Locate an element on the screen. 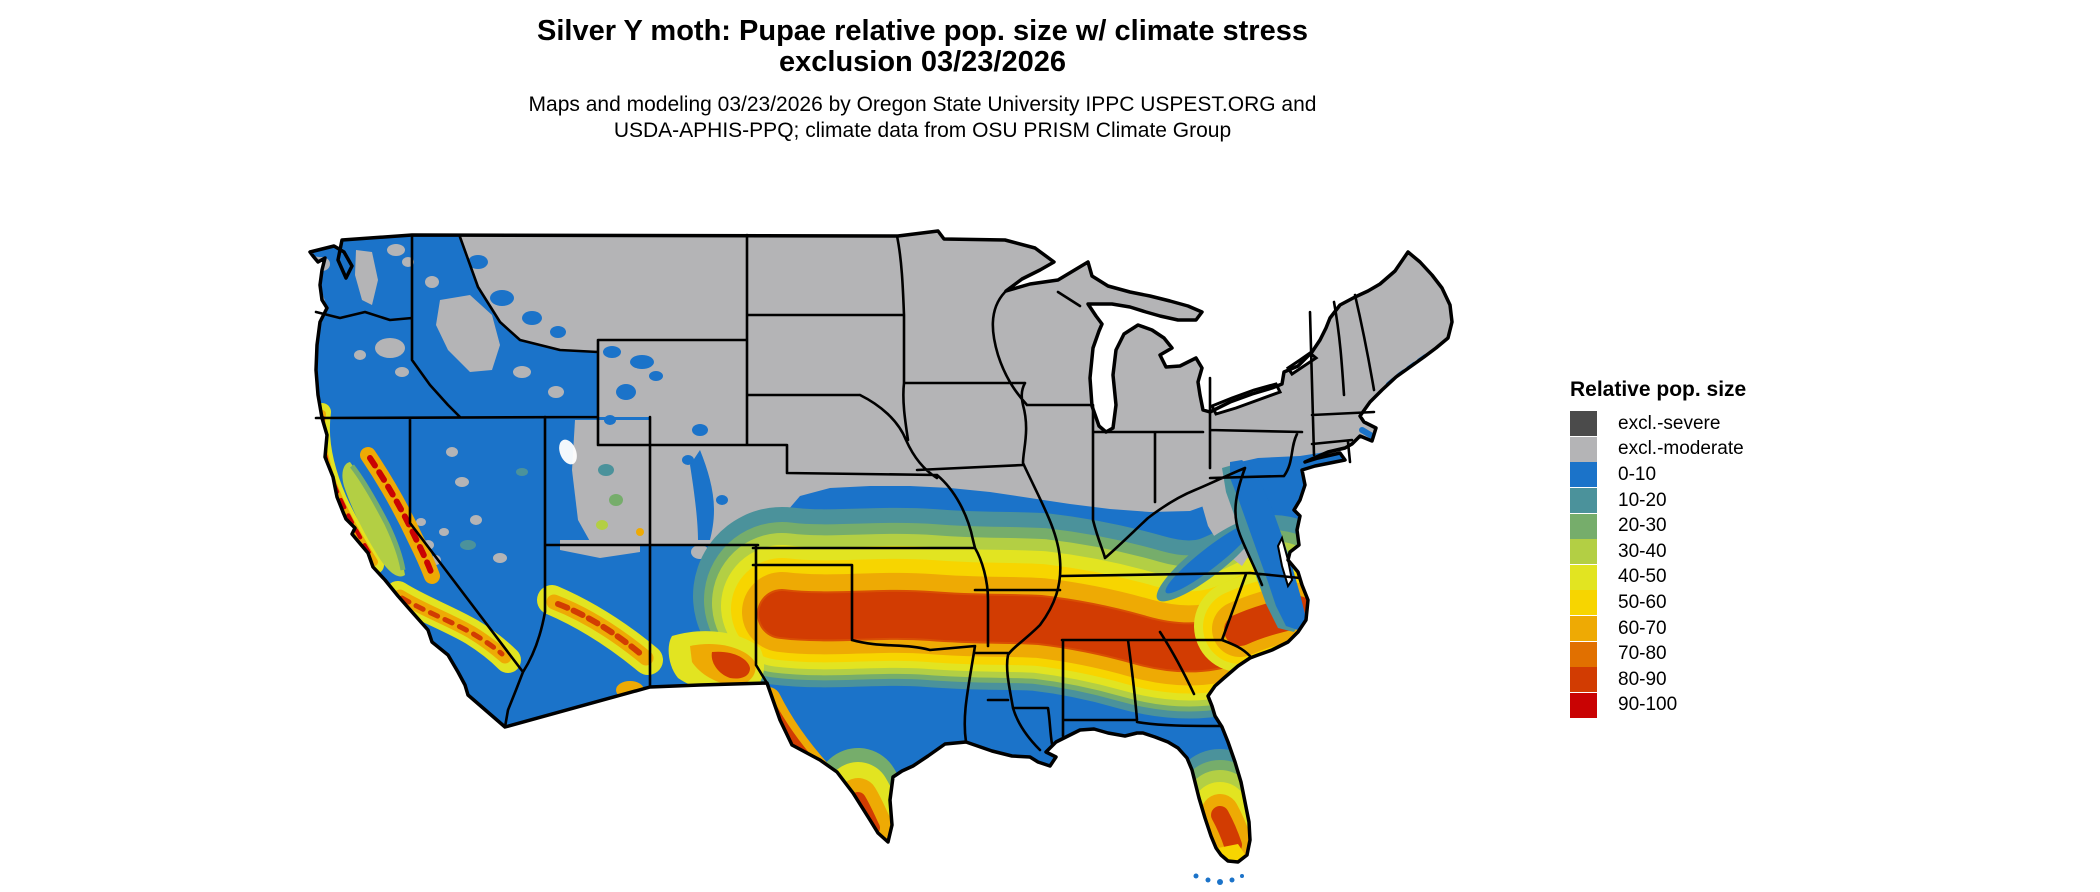 This screenshot has width=2100, height=892. legend-row: 40-50 is located at coordinates (1720, 577).